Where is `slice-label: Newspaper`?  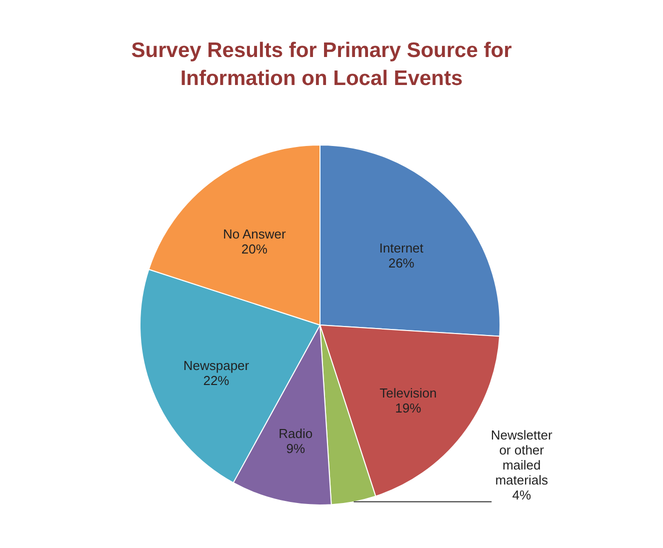
slice-label: Newspaper is located at coordinates (216, 366).